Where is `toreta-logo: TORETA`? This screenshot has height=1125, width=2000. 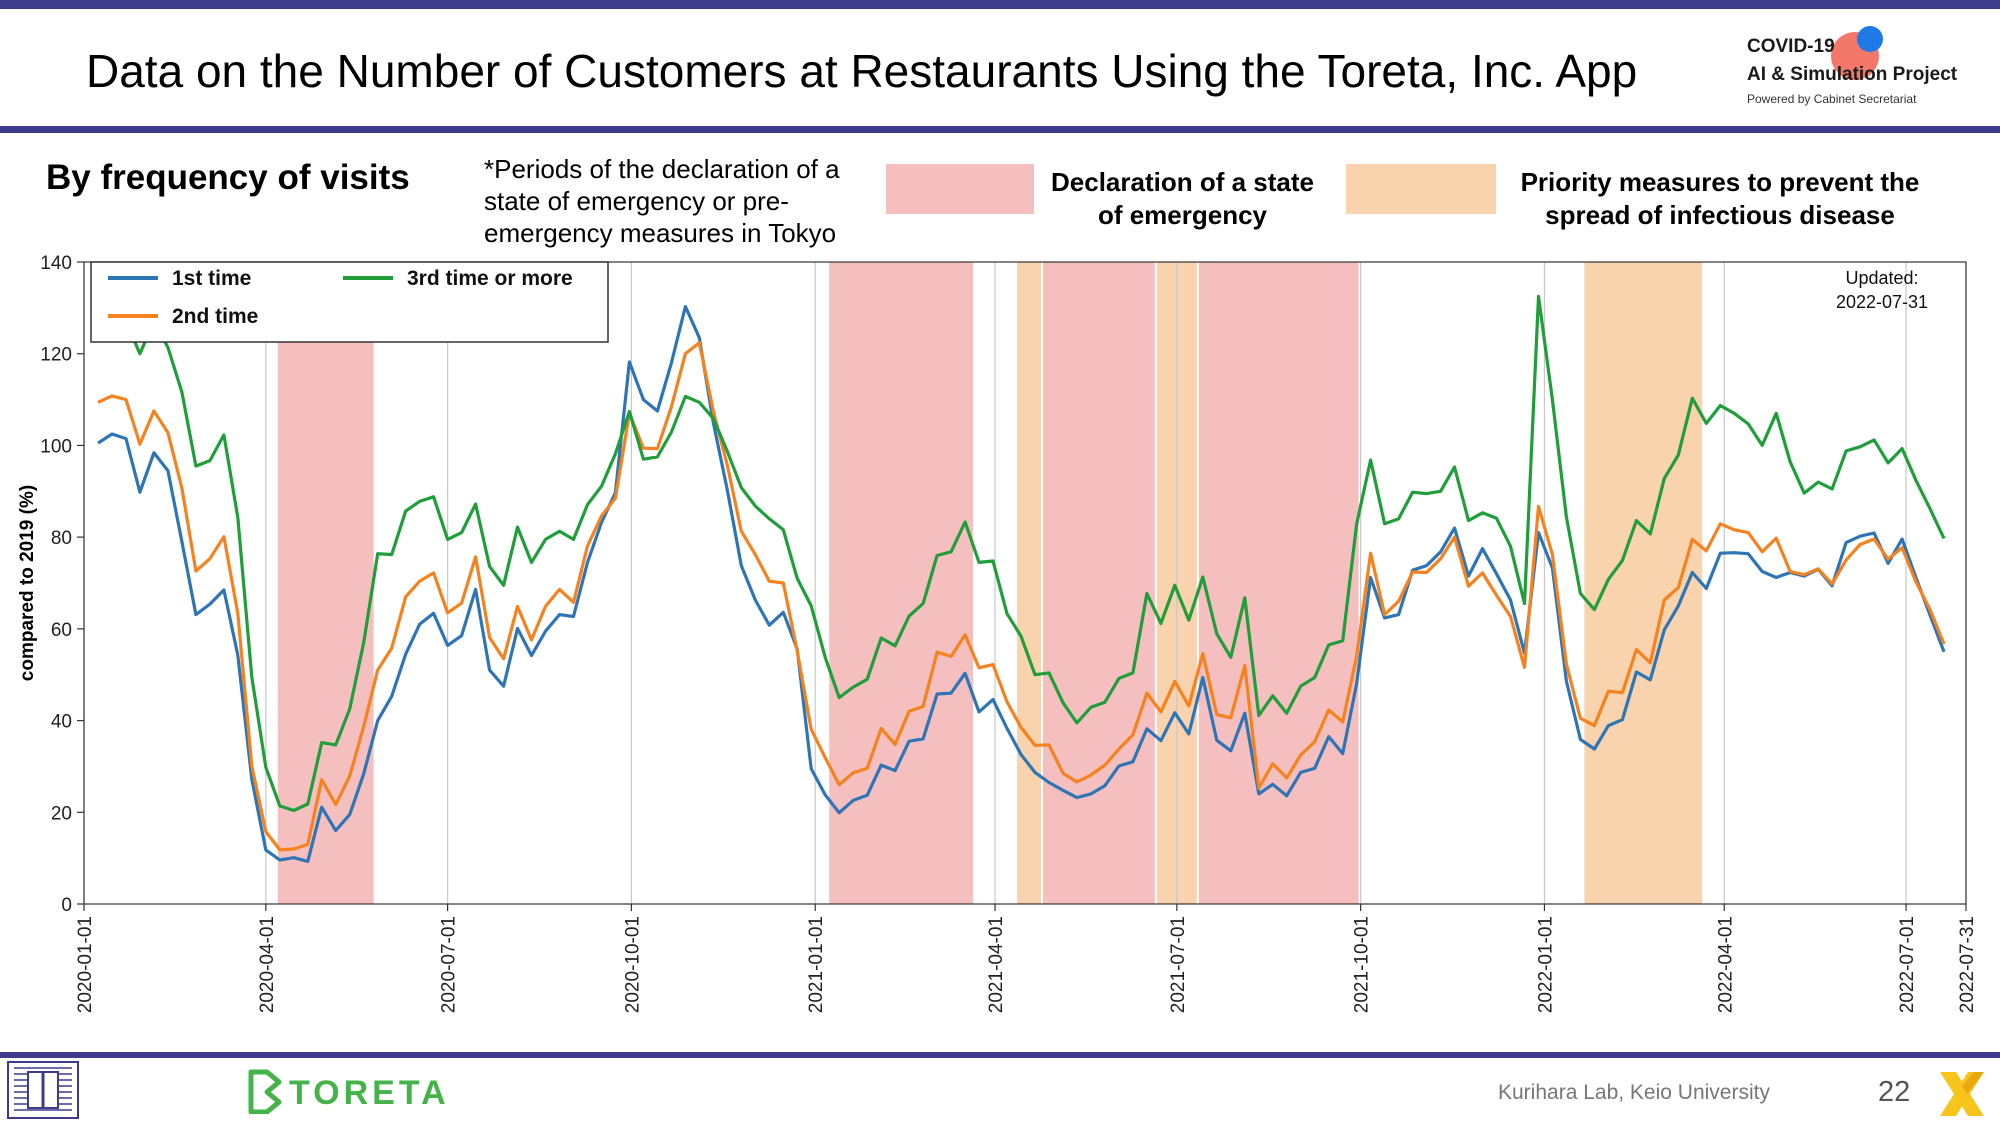 toreta-logo: TORETA is located at coordinates (346, 1093).